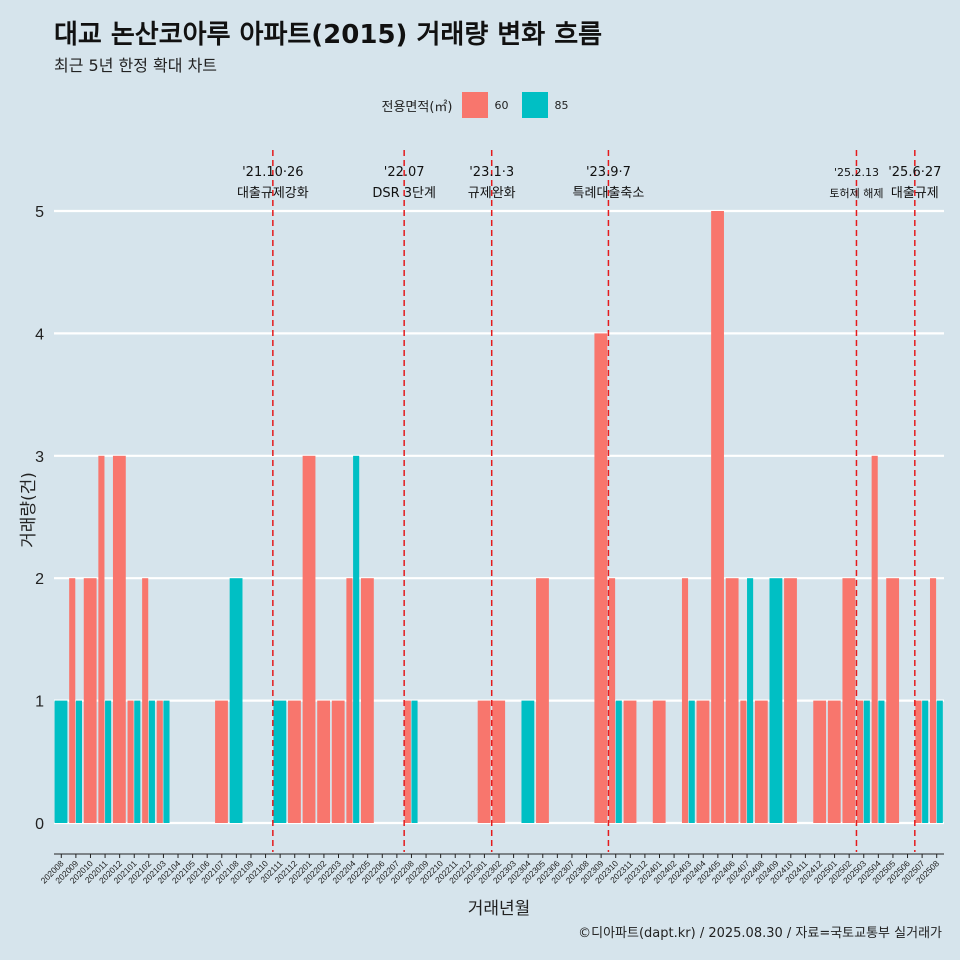 The height and width of the screenshot is (960, 960). Describe the element at coordinates (39, 212) in the screenshot. I see `y-tick-label: 5` at that location.